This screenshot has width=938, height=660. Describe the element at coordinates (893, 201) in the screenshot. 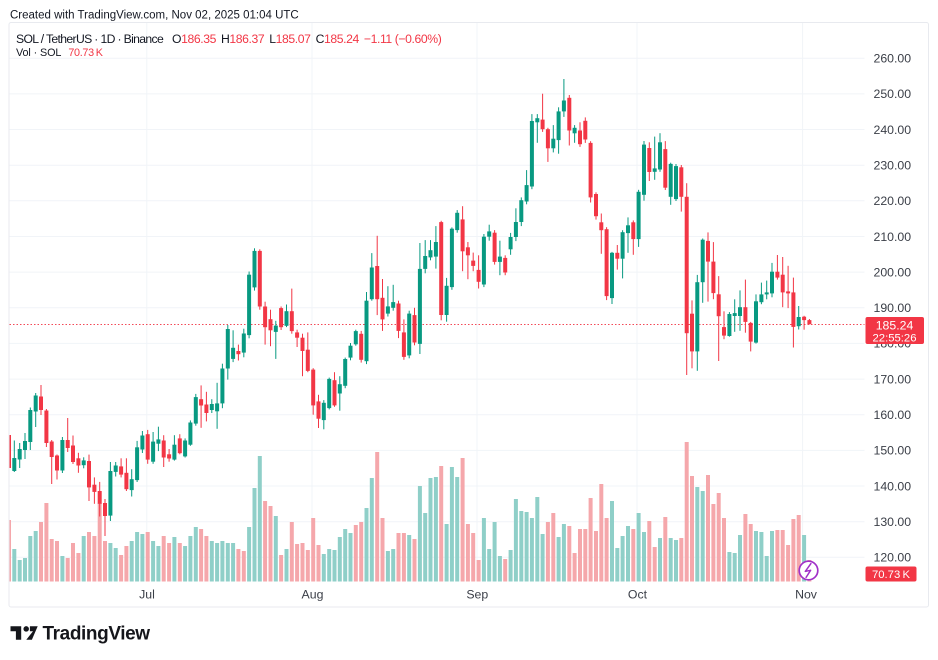

I see `svg-text: 220.00` at that location.